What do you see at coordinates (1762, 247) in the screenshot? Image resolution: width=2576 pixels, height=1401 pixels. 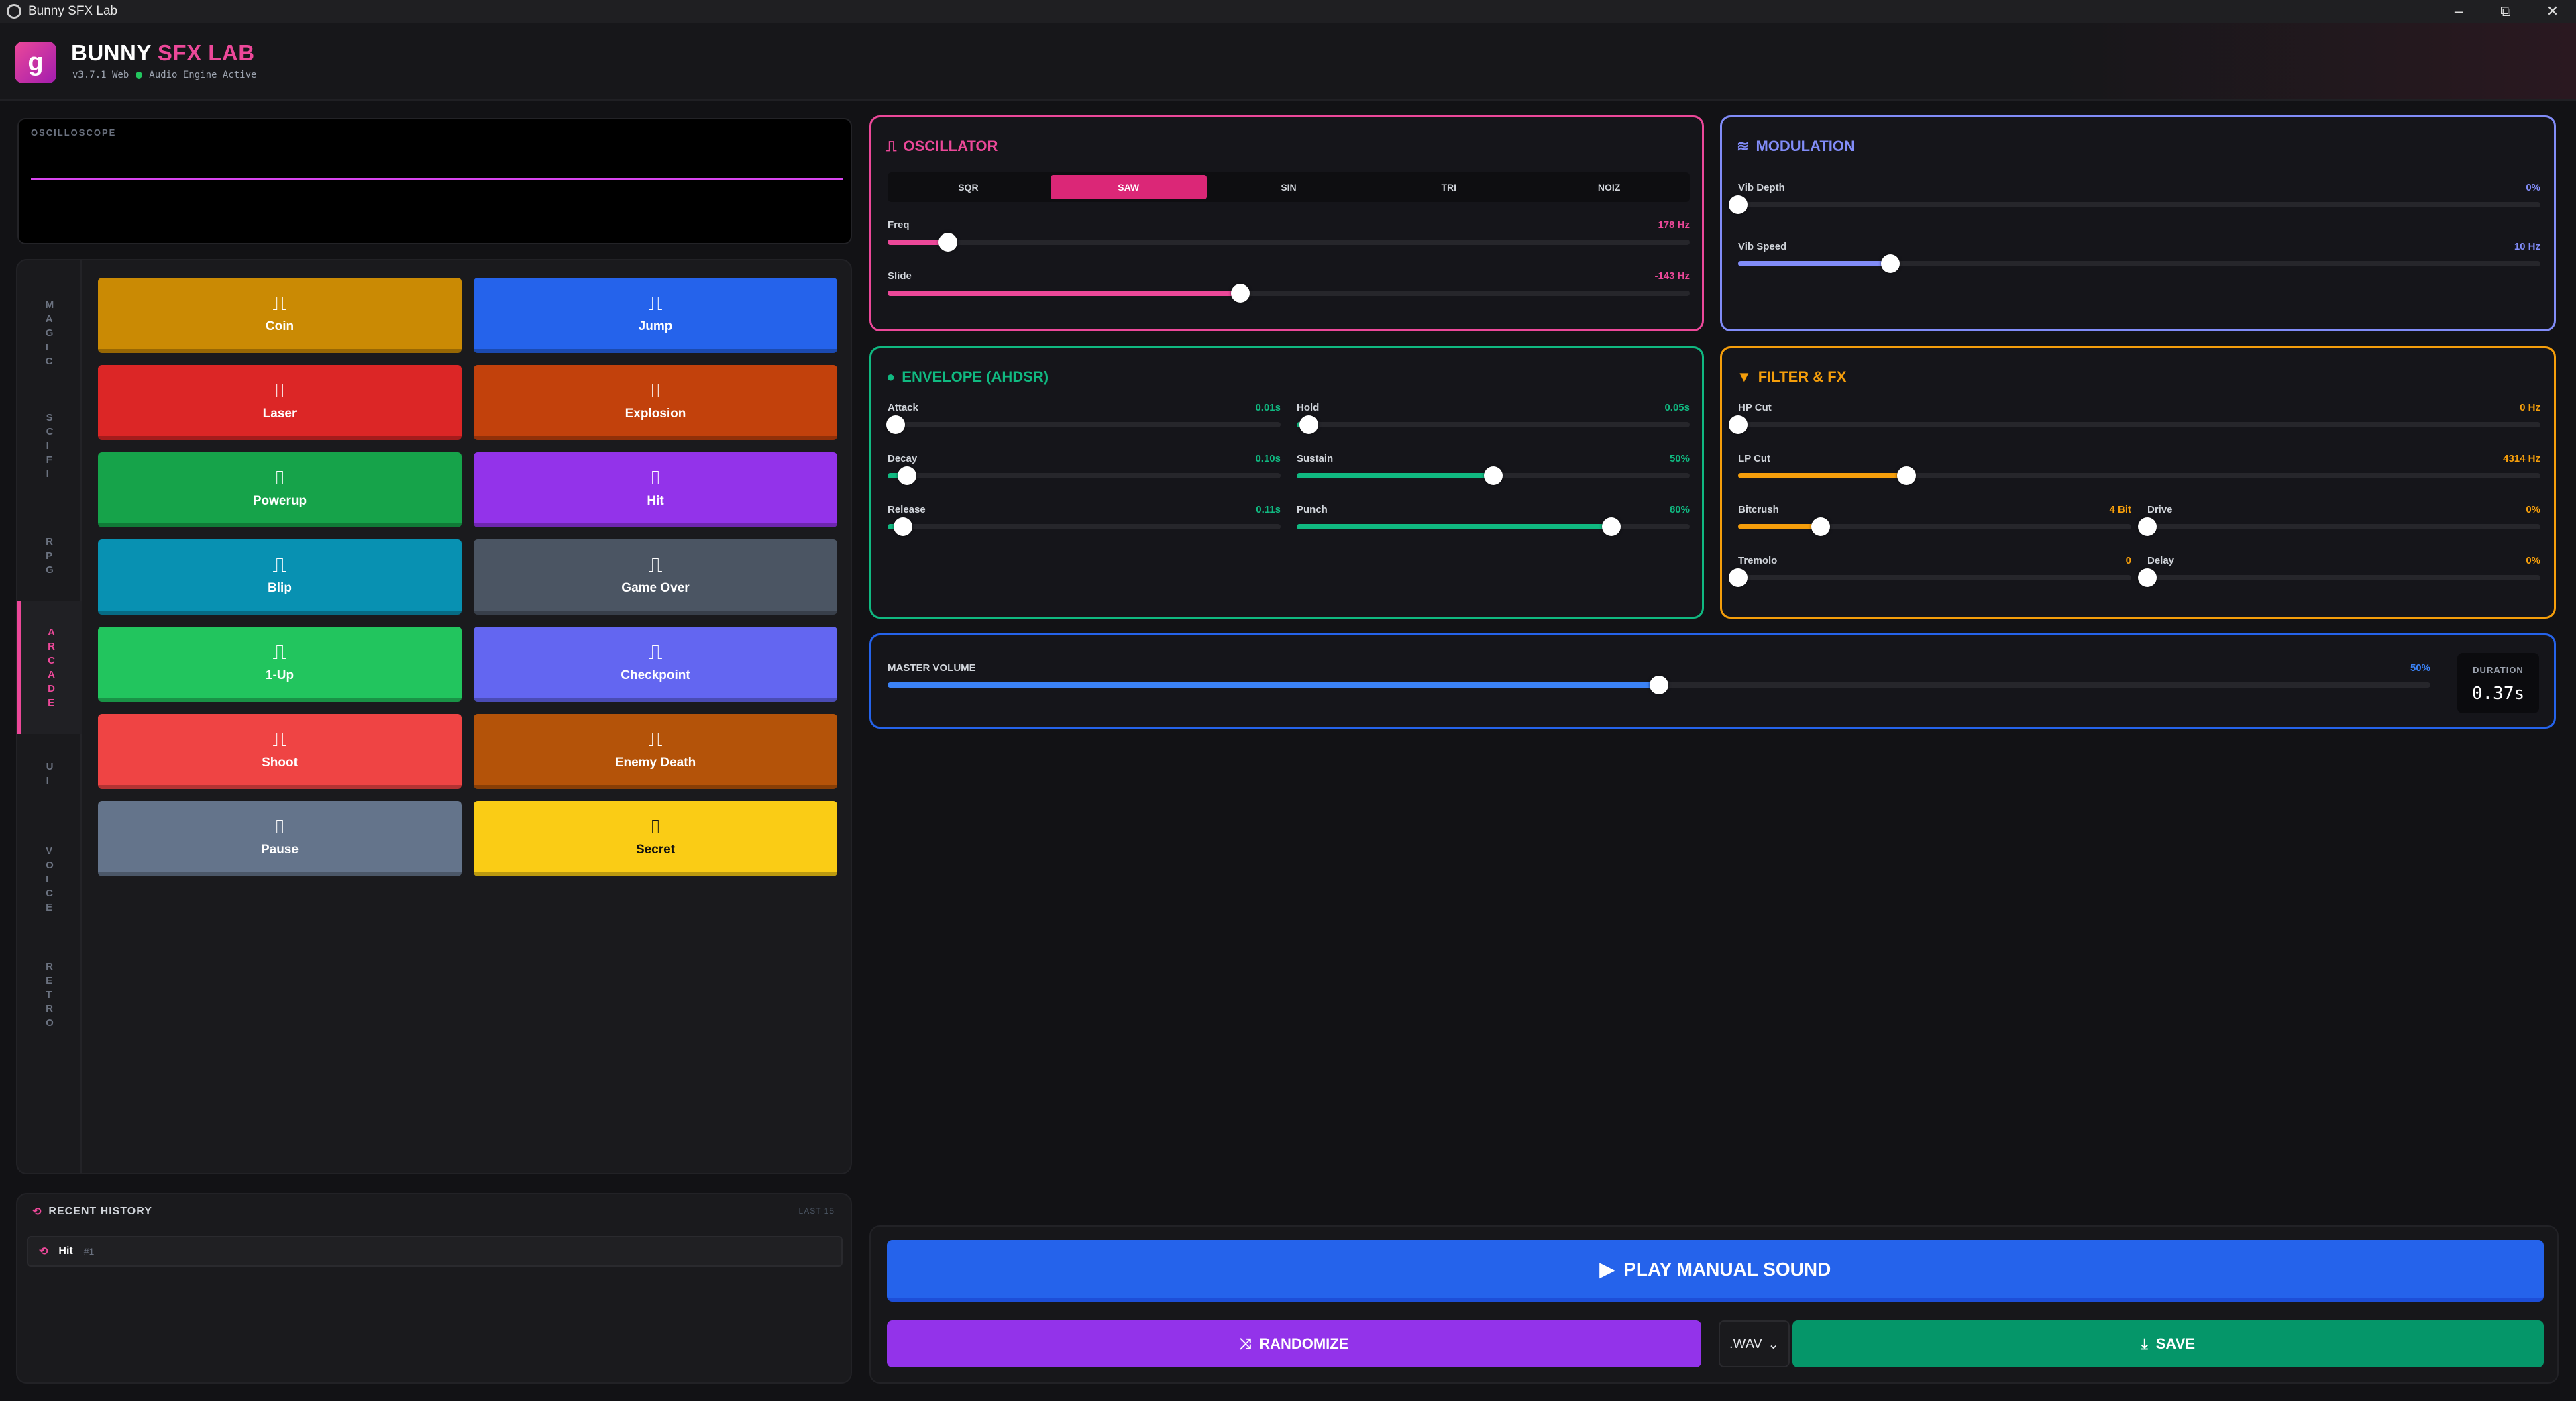 I see `slider-label: Vib Speed` at bounding box center [1762, 247].